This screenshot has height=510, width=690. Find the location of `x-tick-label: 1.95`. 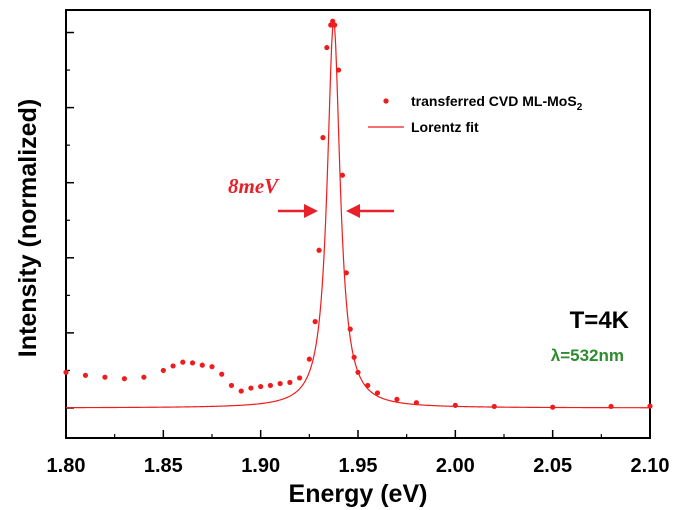

x-tick-label: 1.95 is located at coordinates (358, 466).